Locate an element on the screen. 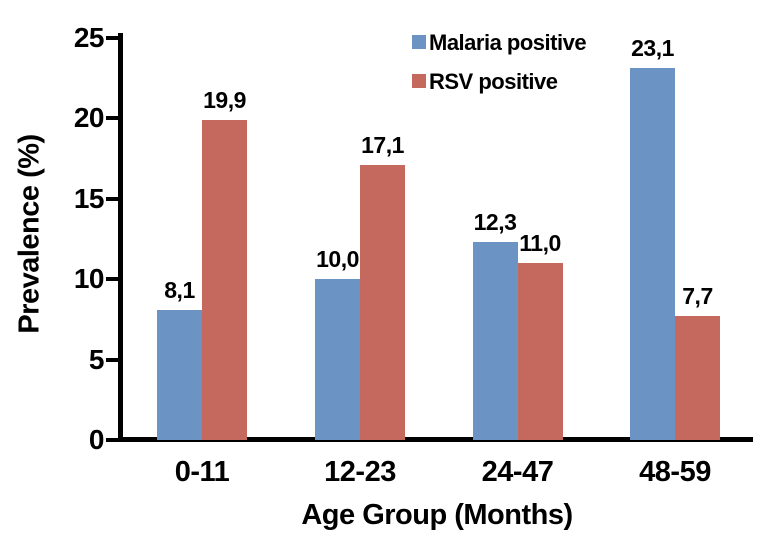 This screenshot has height=558, width=776. x-axis-line is located at coordinates (435, 439).